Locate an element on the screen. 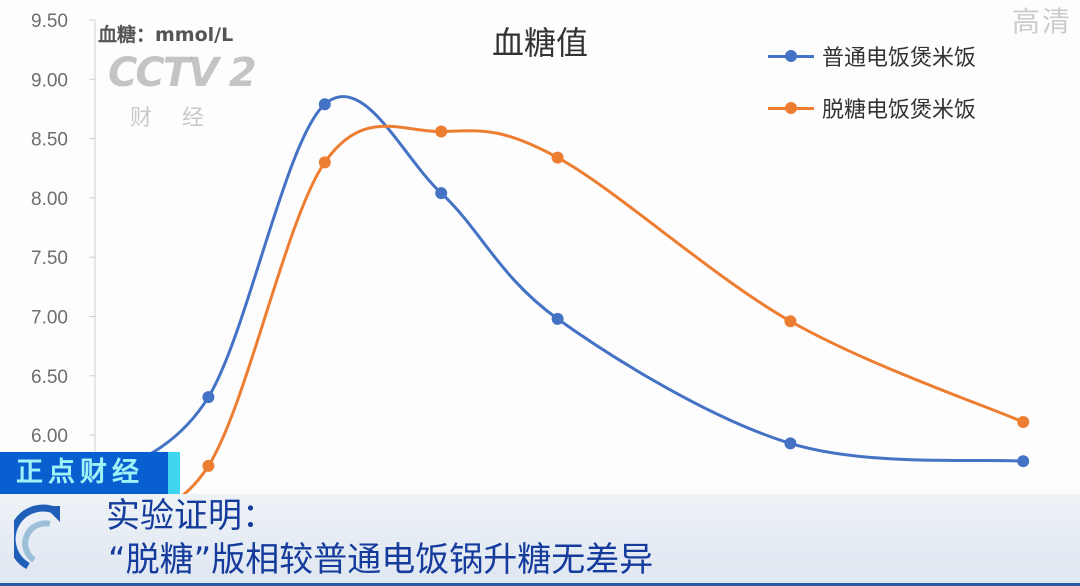  y-axis-unit-label: 血糖：mmol/L is located at coordinates (166, 35).